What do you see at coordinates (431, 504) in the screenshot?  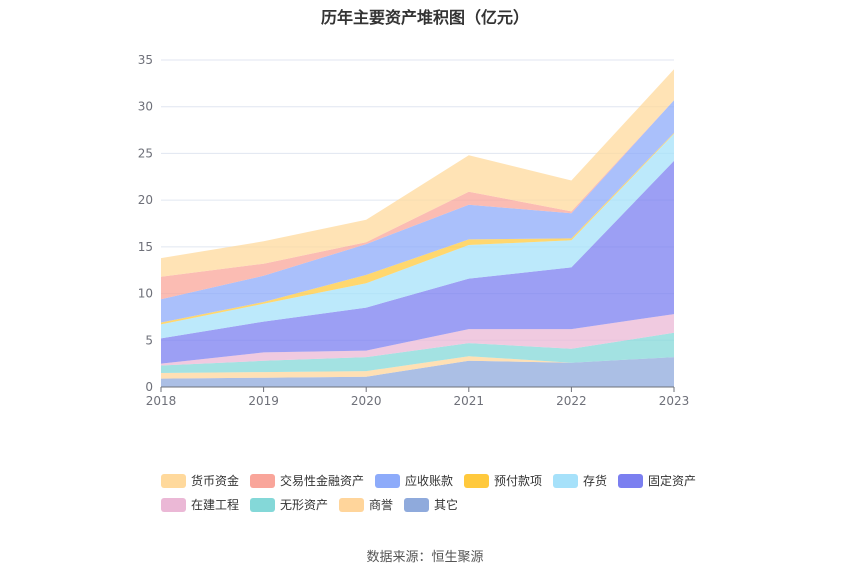 I see `legend-item-其它: 其它` at bounding box center [431, 504].